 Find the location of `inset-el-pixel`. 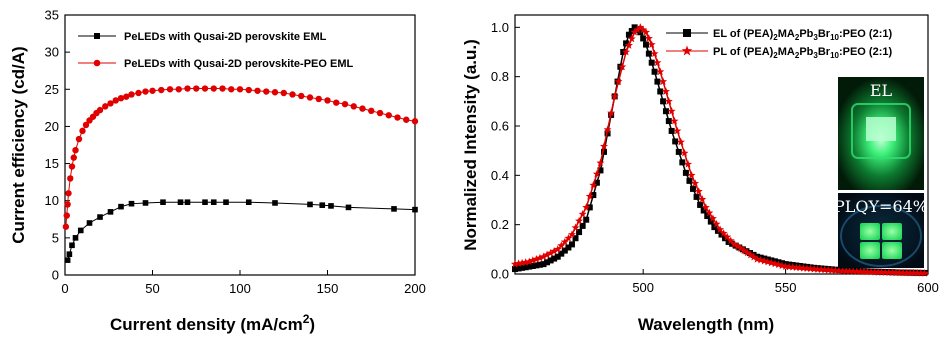

inset-el-pixel is located at coordinates (881, 129).